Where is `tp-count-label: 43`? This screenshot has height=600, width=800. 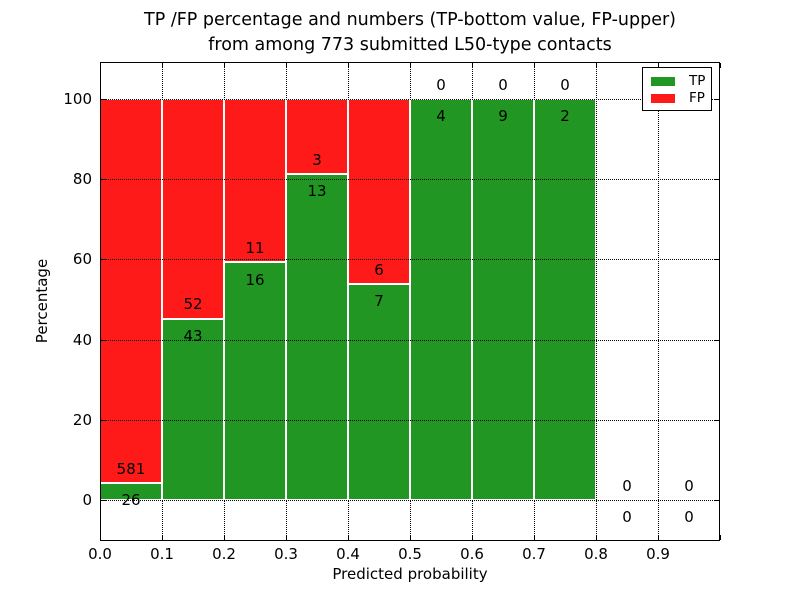 tp-count-label: 43 is located at coordinates (193, 335).